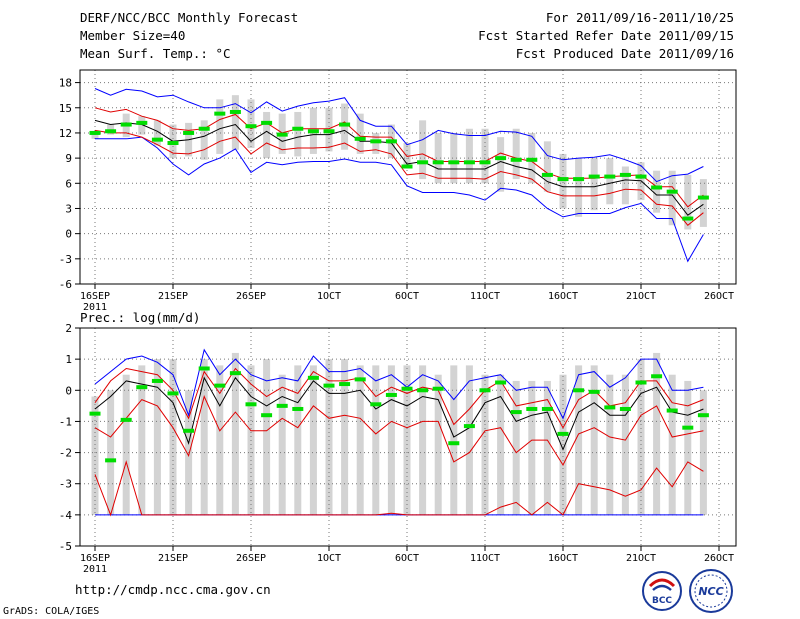 This screenshot has width=800, height=619. What do you see at coordinates (140, 317) in the screenshot?
I see `precip-panel-title: Prec.: log(mm/d)` at bounding box center [140, 317].